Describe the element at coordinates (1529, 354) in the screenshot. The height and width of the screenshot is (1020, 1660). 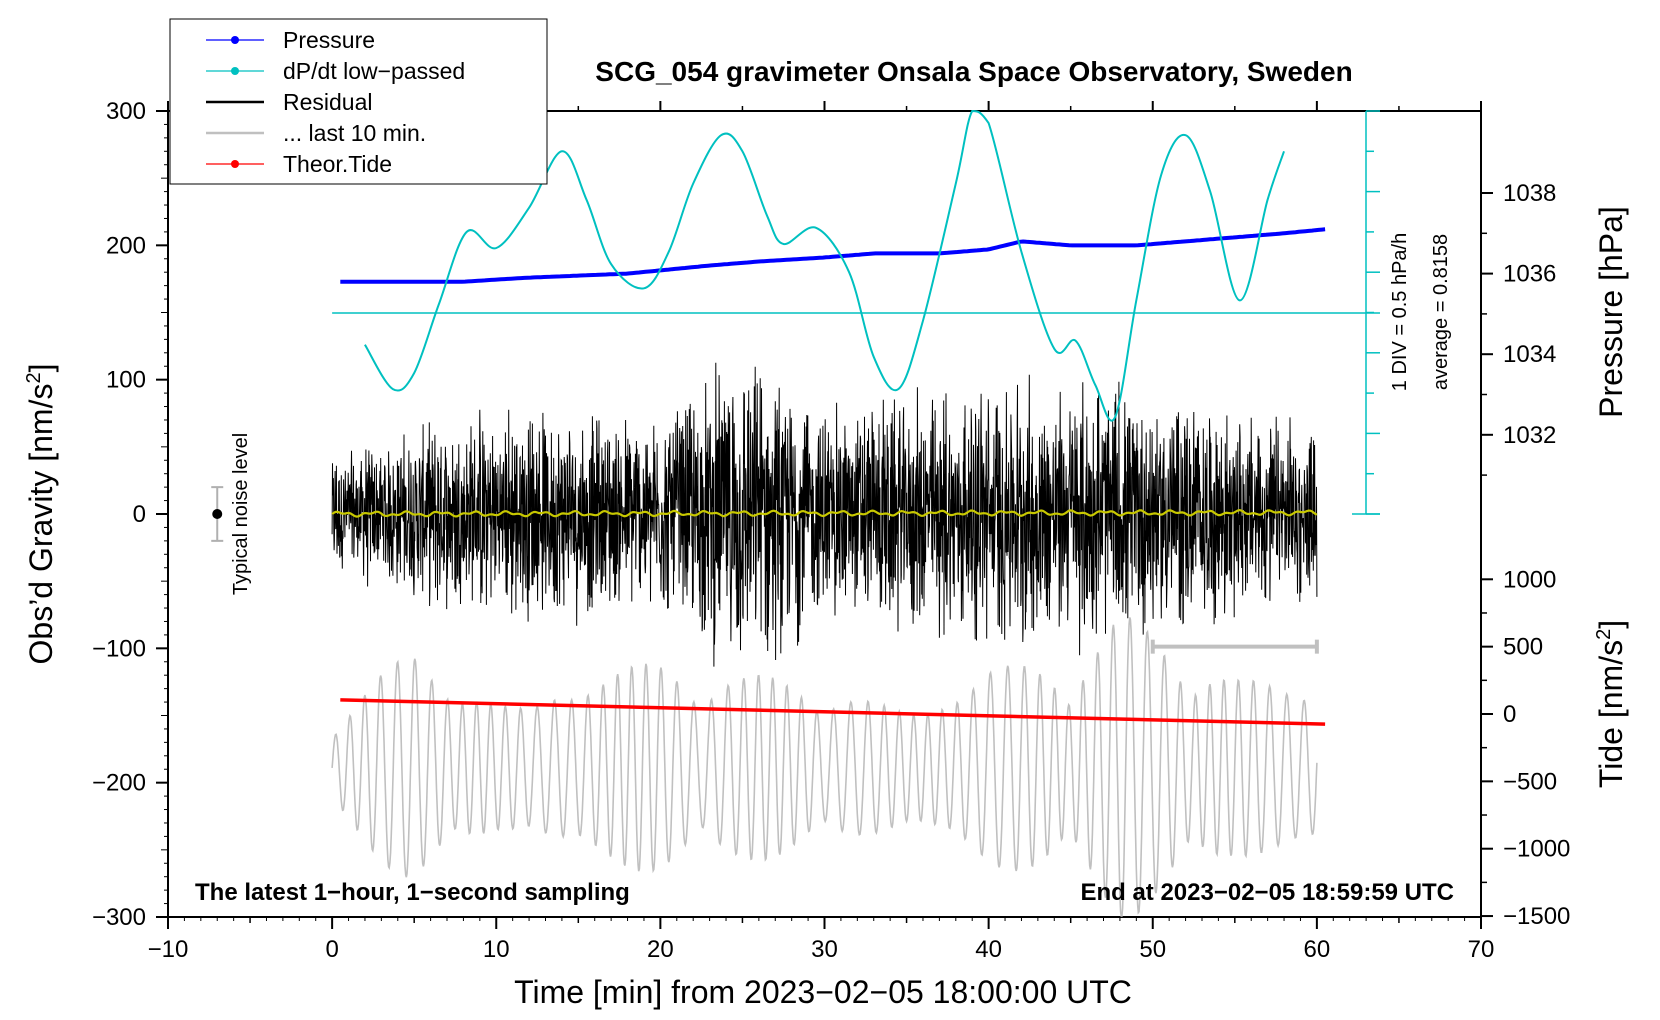
I see `pressure-tick-label: 1034` at that location.